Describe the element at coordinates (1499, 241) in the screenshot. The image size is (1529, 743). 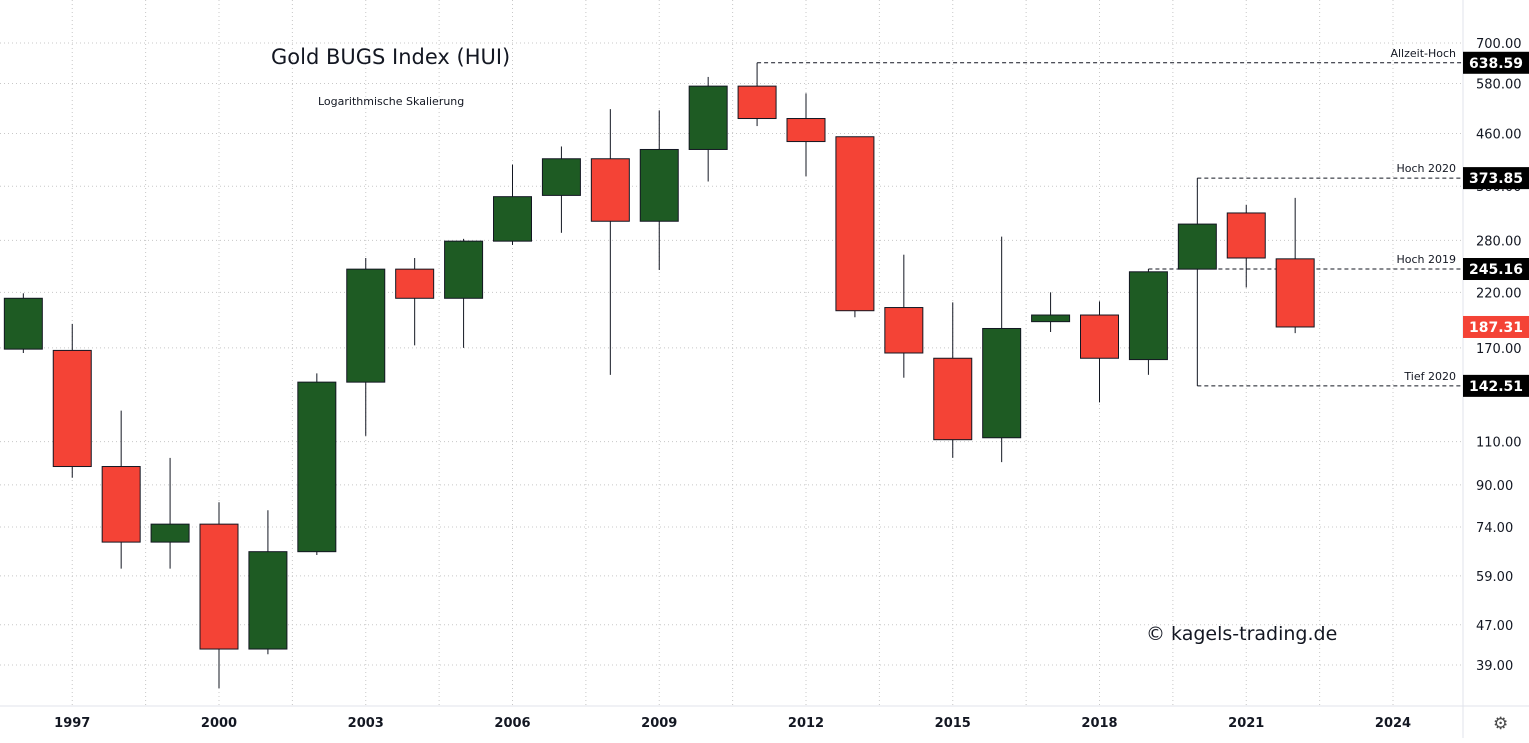
I see `y-tick-label: 280.00` at that location.